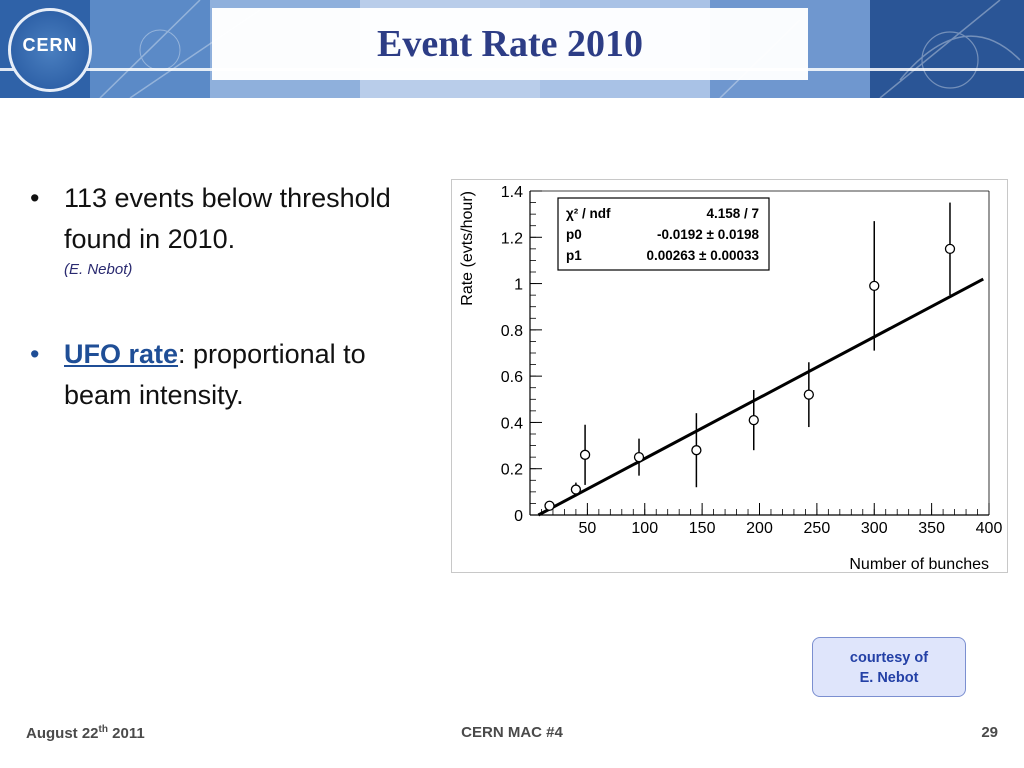 The height and width of the screenshot is (768, 1024). What do you see at coordinates (919, 564) in the screenshot?
I see `x-axis-label: Number of bunches` at bounding box center [919, 564].